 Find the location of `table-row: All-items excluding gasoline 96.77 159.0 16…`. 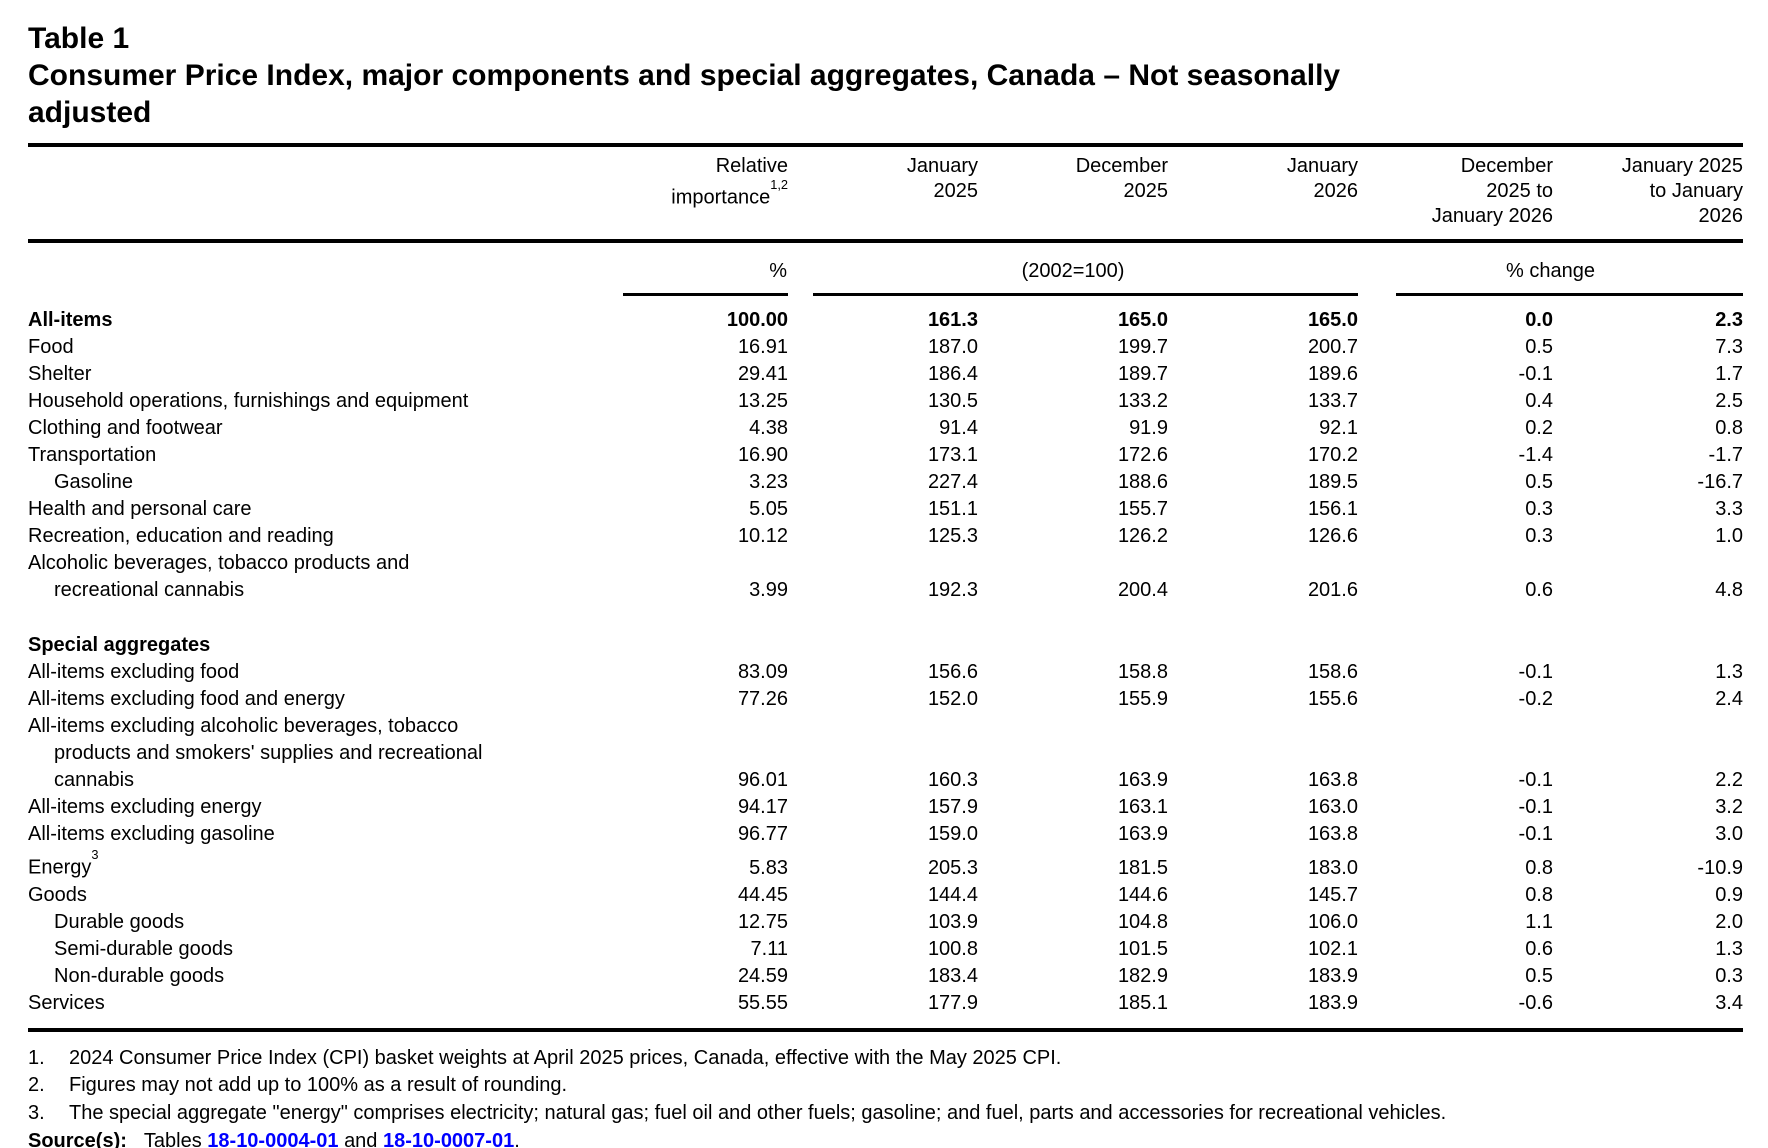

table-row: All-items excluding gasoline 96.77 159.0 16… is located at coordinates (885, 834).